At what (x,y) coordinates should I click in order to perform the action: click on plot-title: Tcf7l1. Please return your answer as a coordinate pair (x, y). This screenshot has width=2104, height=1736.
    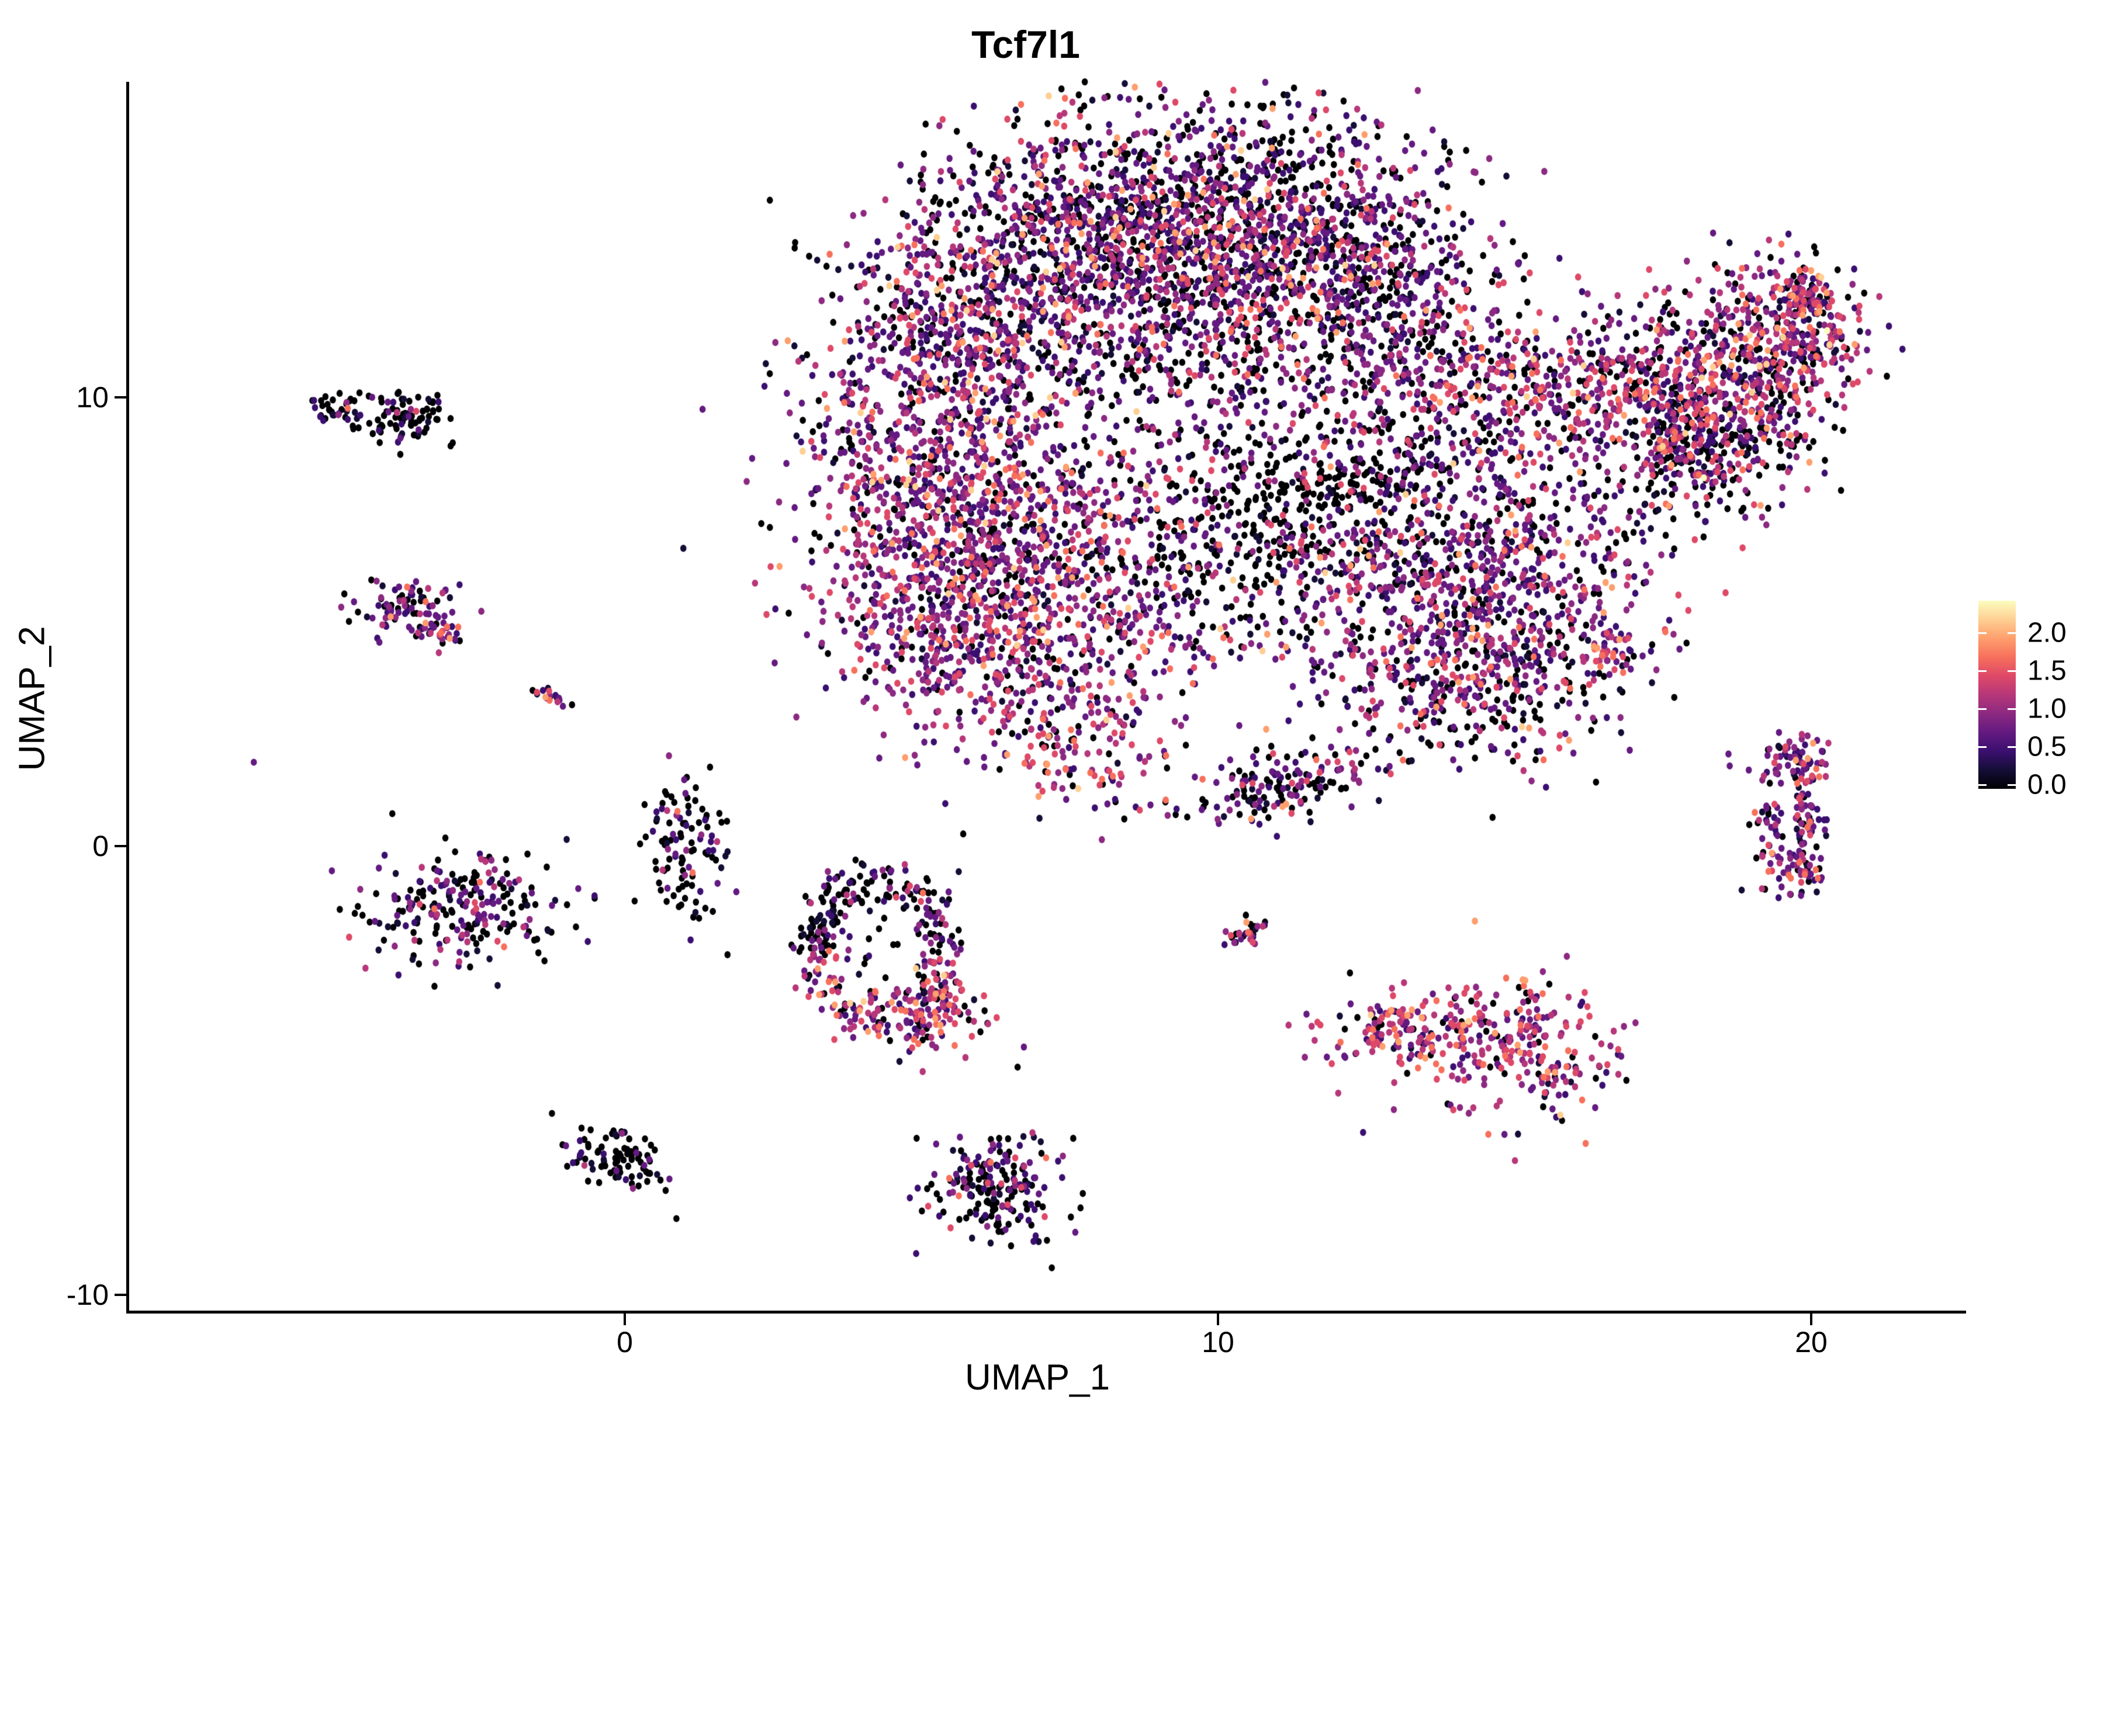
    Looking at the image, I should click on (1025, 44).